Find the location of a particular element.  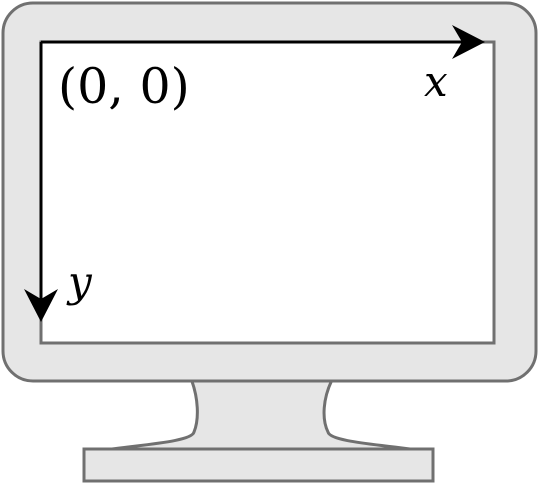

x-axis-arrow is located at coordinates (263, 42).